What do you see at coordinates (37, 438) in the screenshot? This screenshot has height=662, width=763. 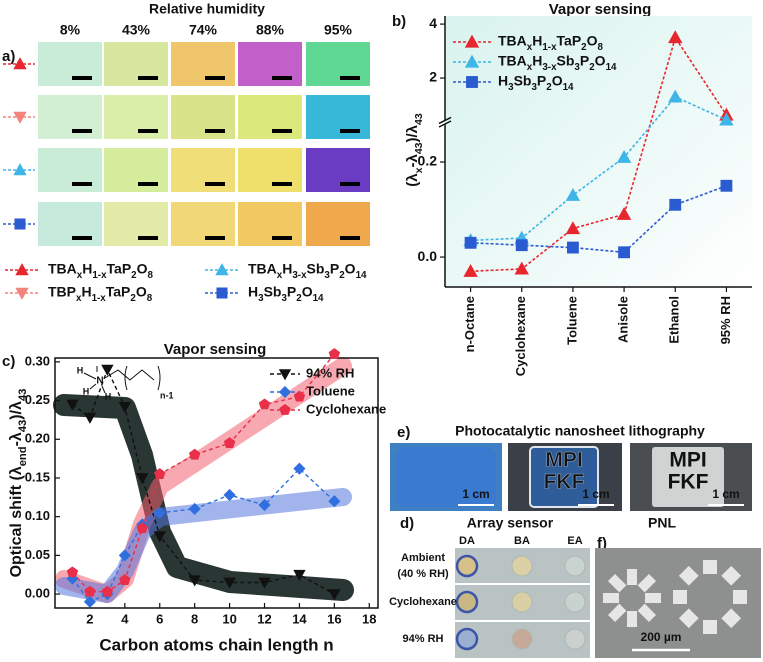 I see `y-tick-label: 0.20` at bounding box center [37, 438].